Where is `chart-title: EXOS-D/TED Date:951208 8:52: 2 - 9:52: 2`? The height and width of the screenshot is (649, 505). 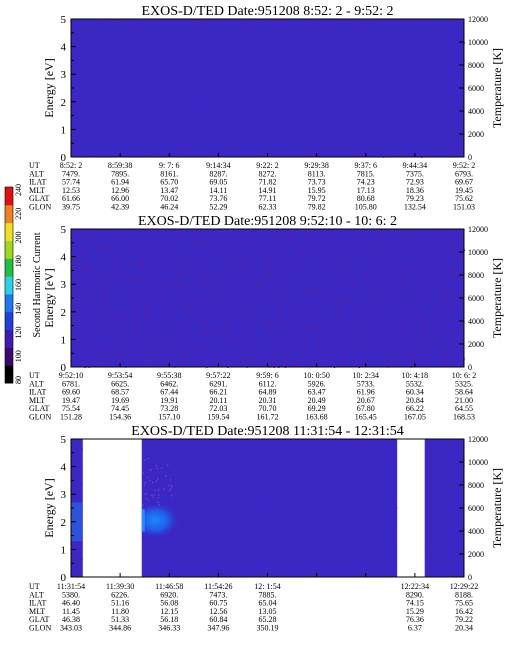 chart-title: EXOS-D/TED Date:951208 8:52: 2 - 9:52: 2 is located at coordinates (268, 11).